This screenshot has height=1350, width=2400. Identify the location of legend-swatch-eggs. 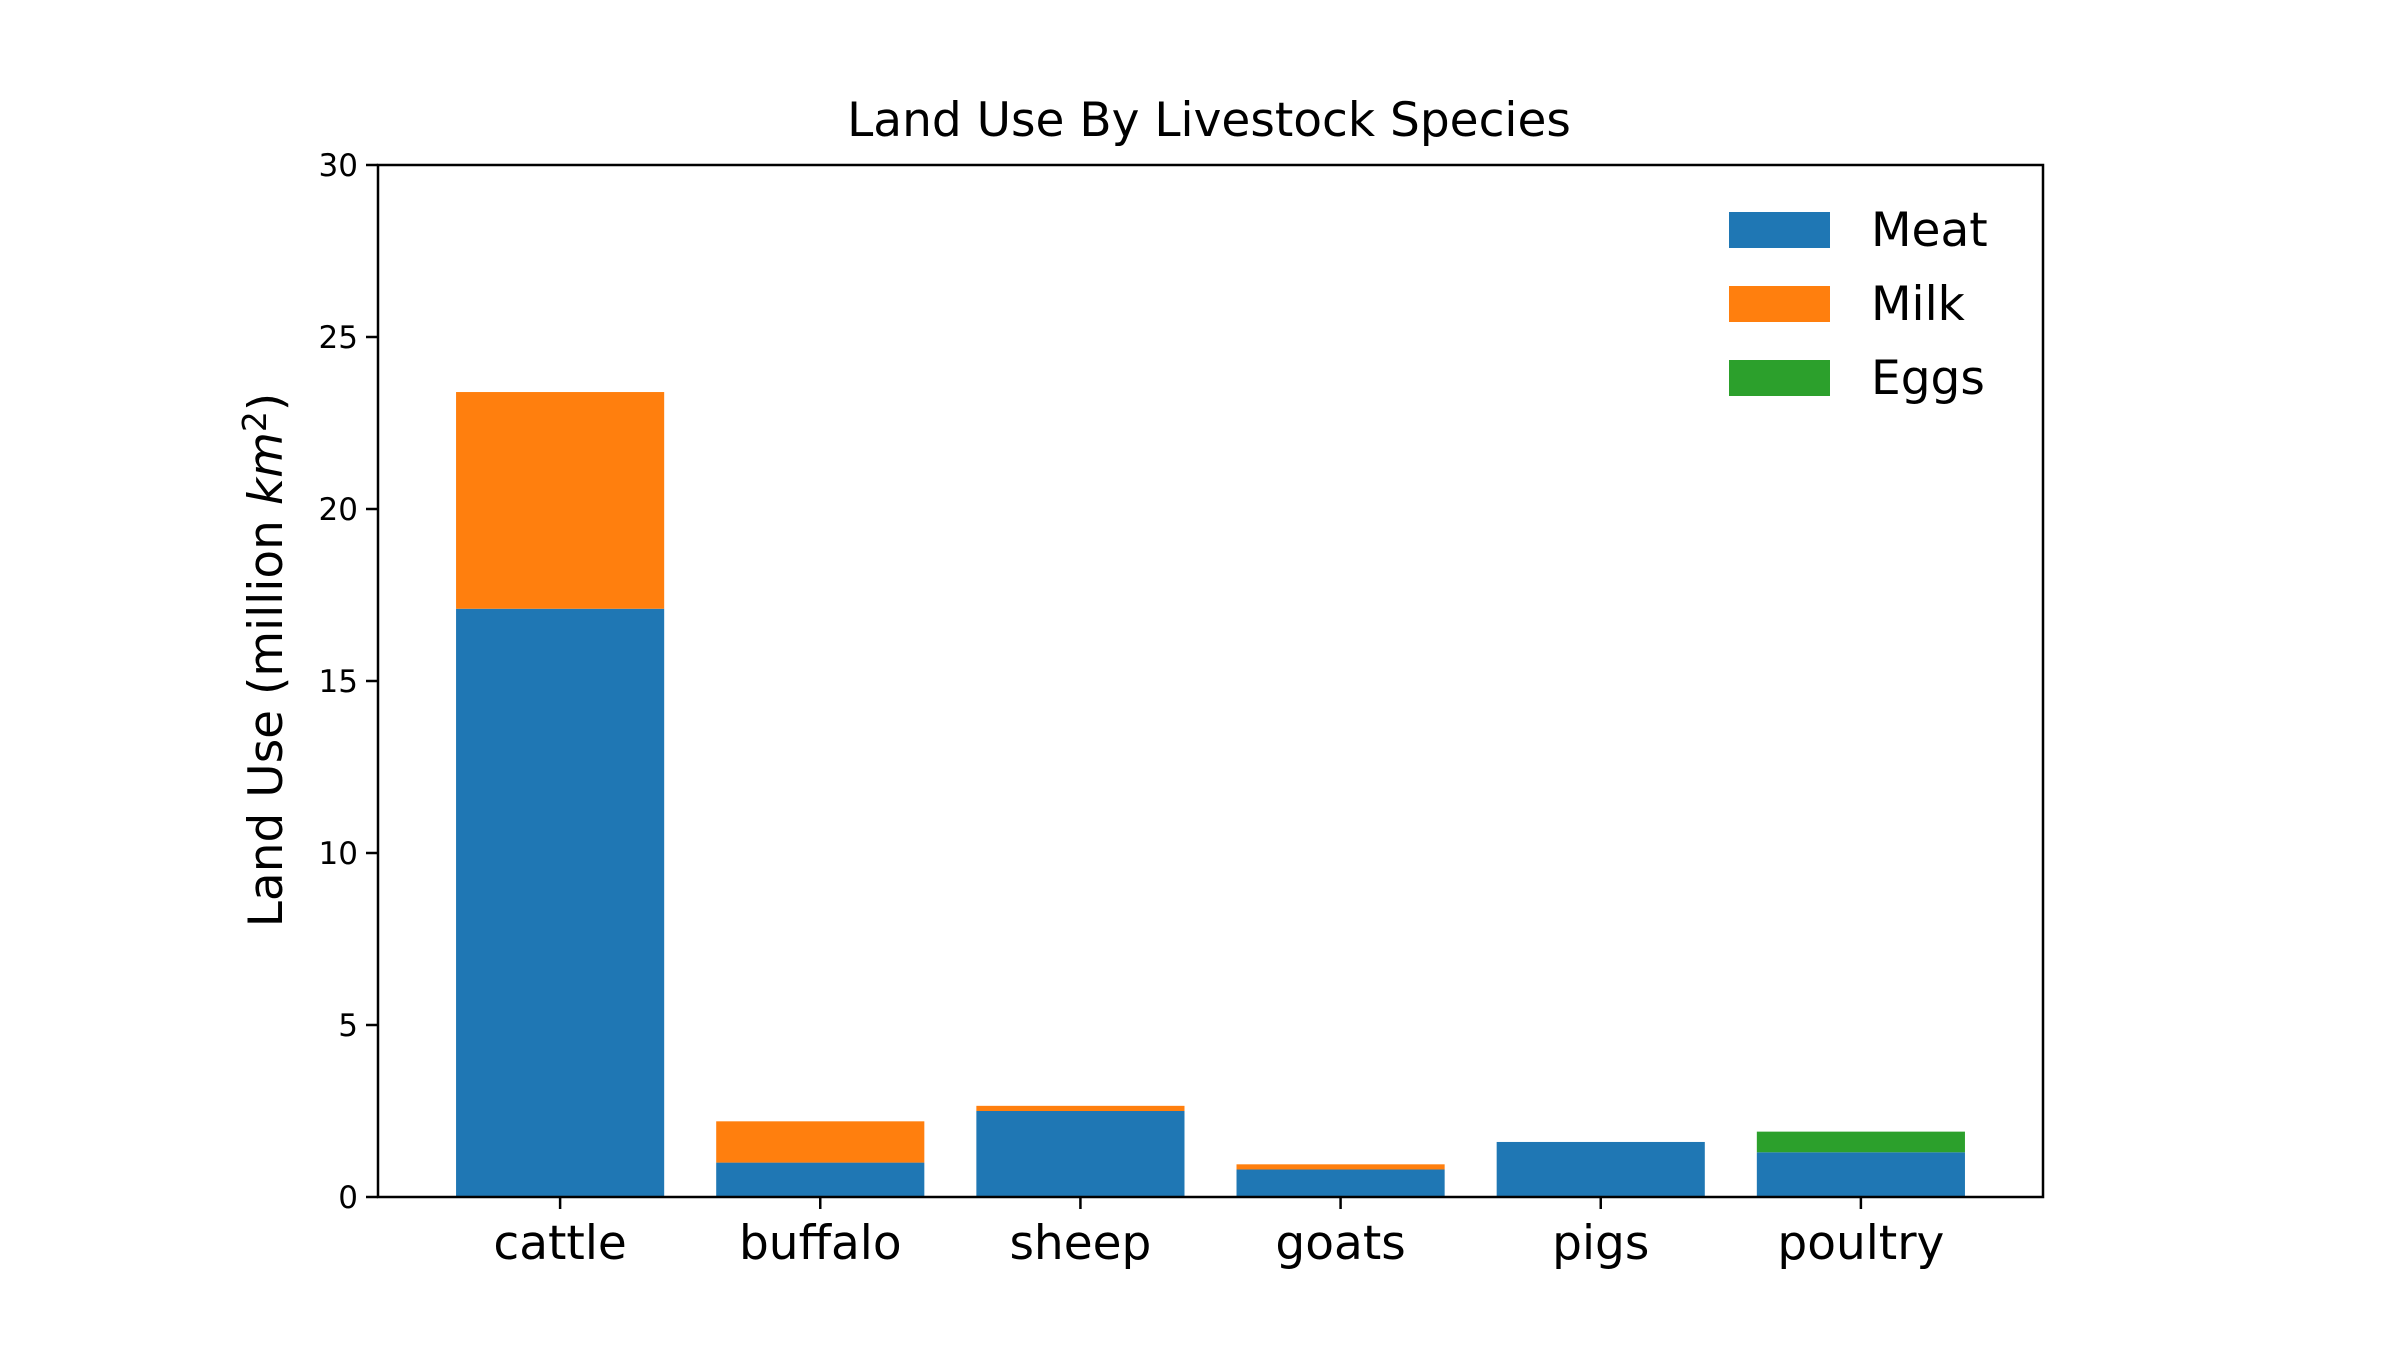
(1779, 378).